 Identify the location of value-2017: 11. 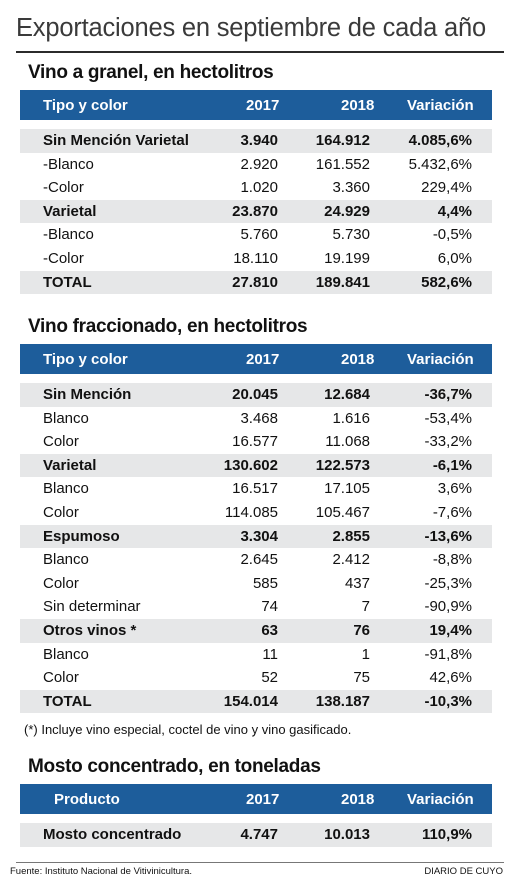
(270, 654).